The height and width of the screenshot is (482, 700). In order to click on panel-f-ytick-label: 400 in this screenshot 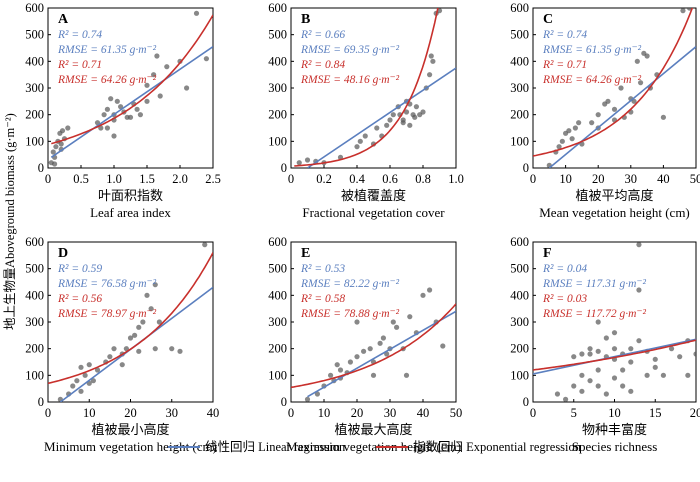, I will do `click(519, 295)`.